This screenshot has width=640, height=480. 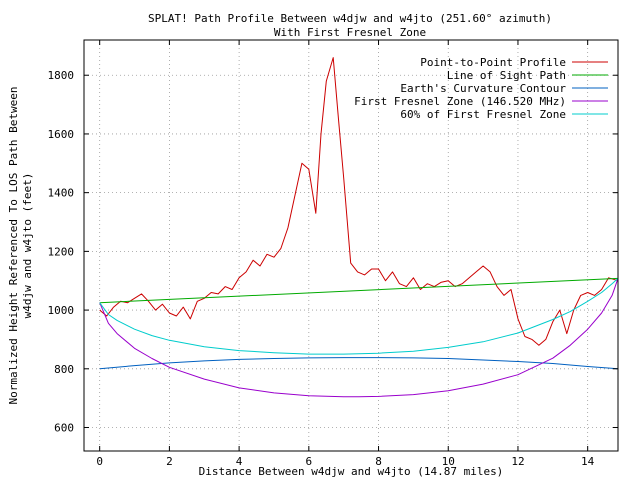 I want to click on y-tick-label: 1200, so click(x=61, y=251).